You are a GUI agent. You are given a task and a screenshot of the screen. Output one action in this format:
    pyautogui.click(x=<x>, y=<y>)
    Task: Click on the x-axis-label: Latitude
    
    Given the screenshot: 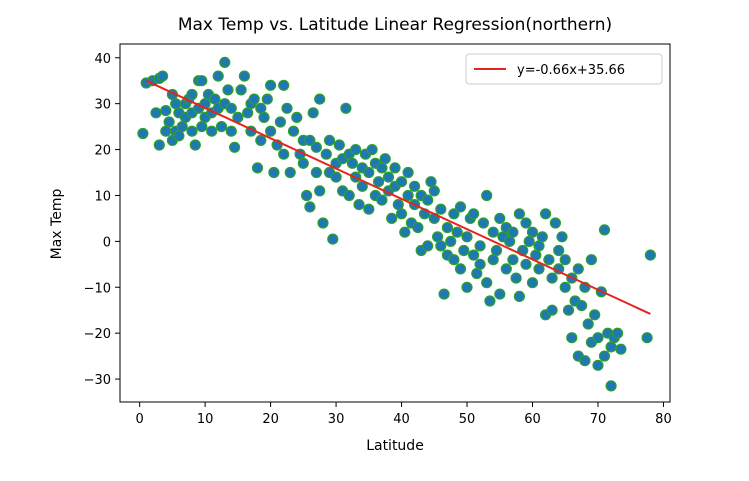 What is the action you would take?
    pyautogui.click(x=395, y=446)
    